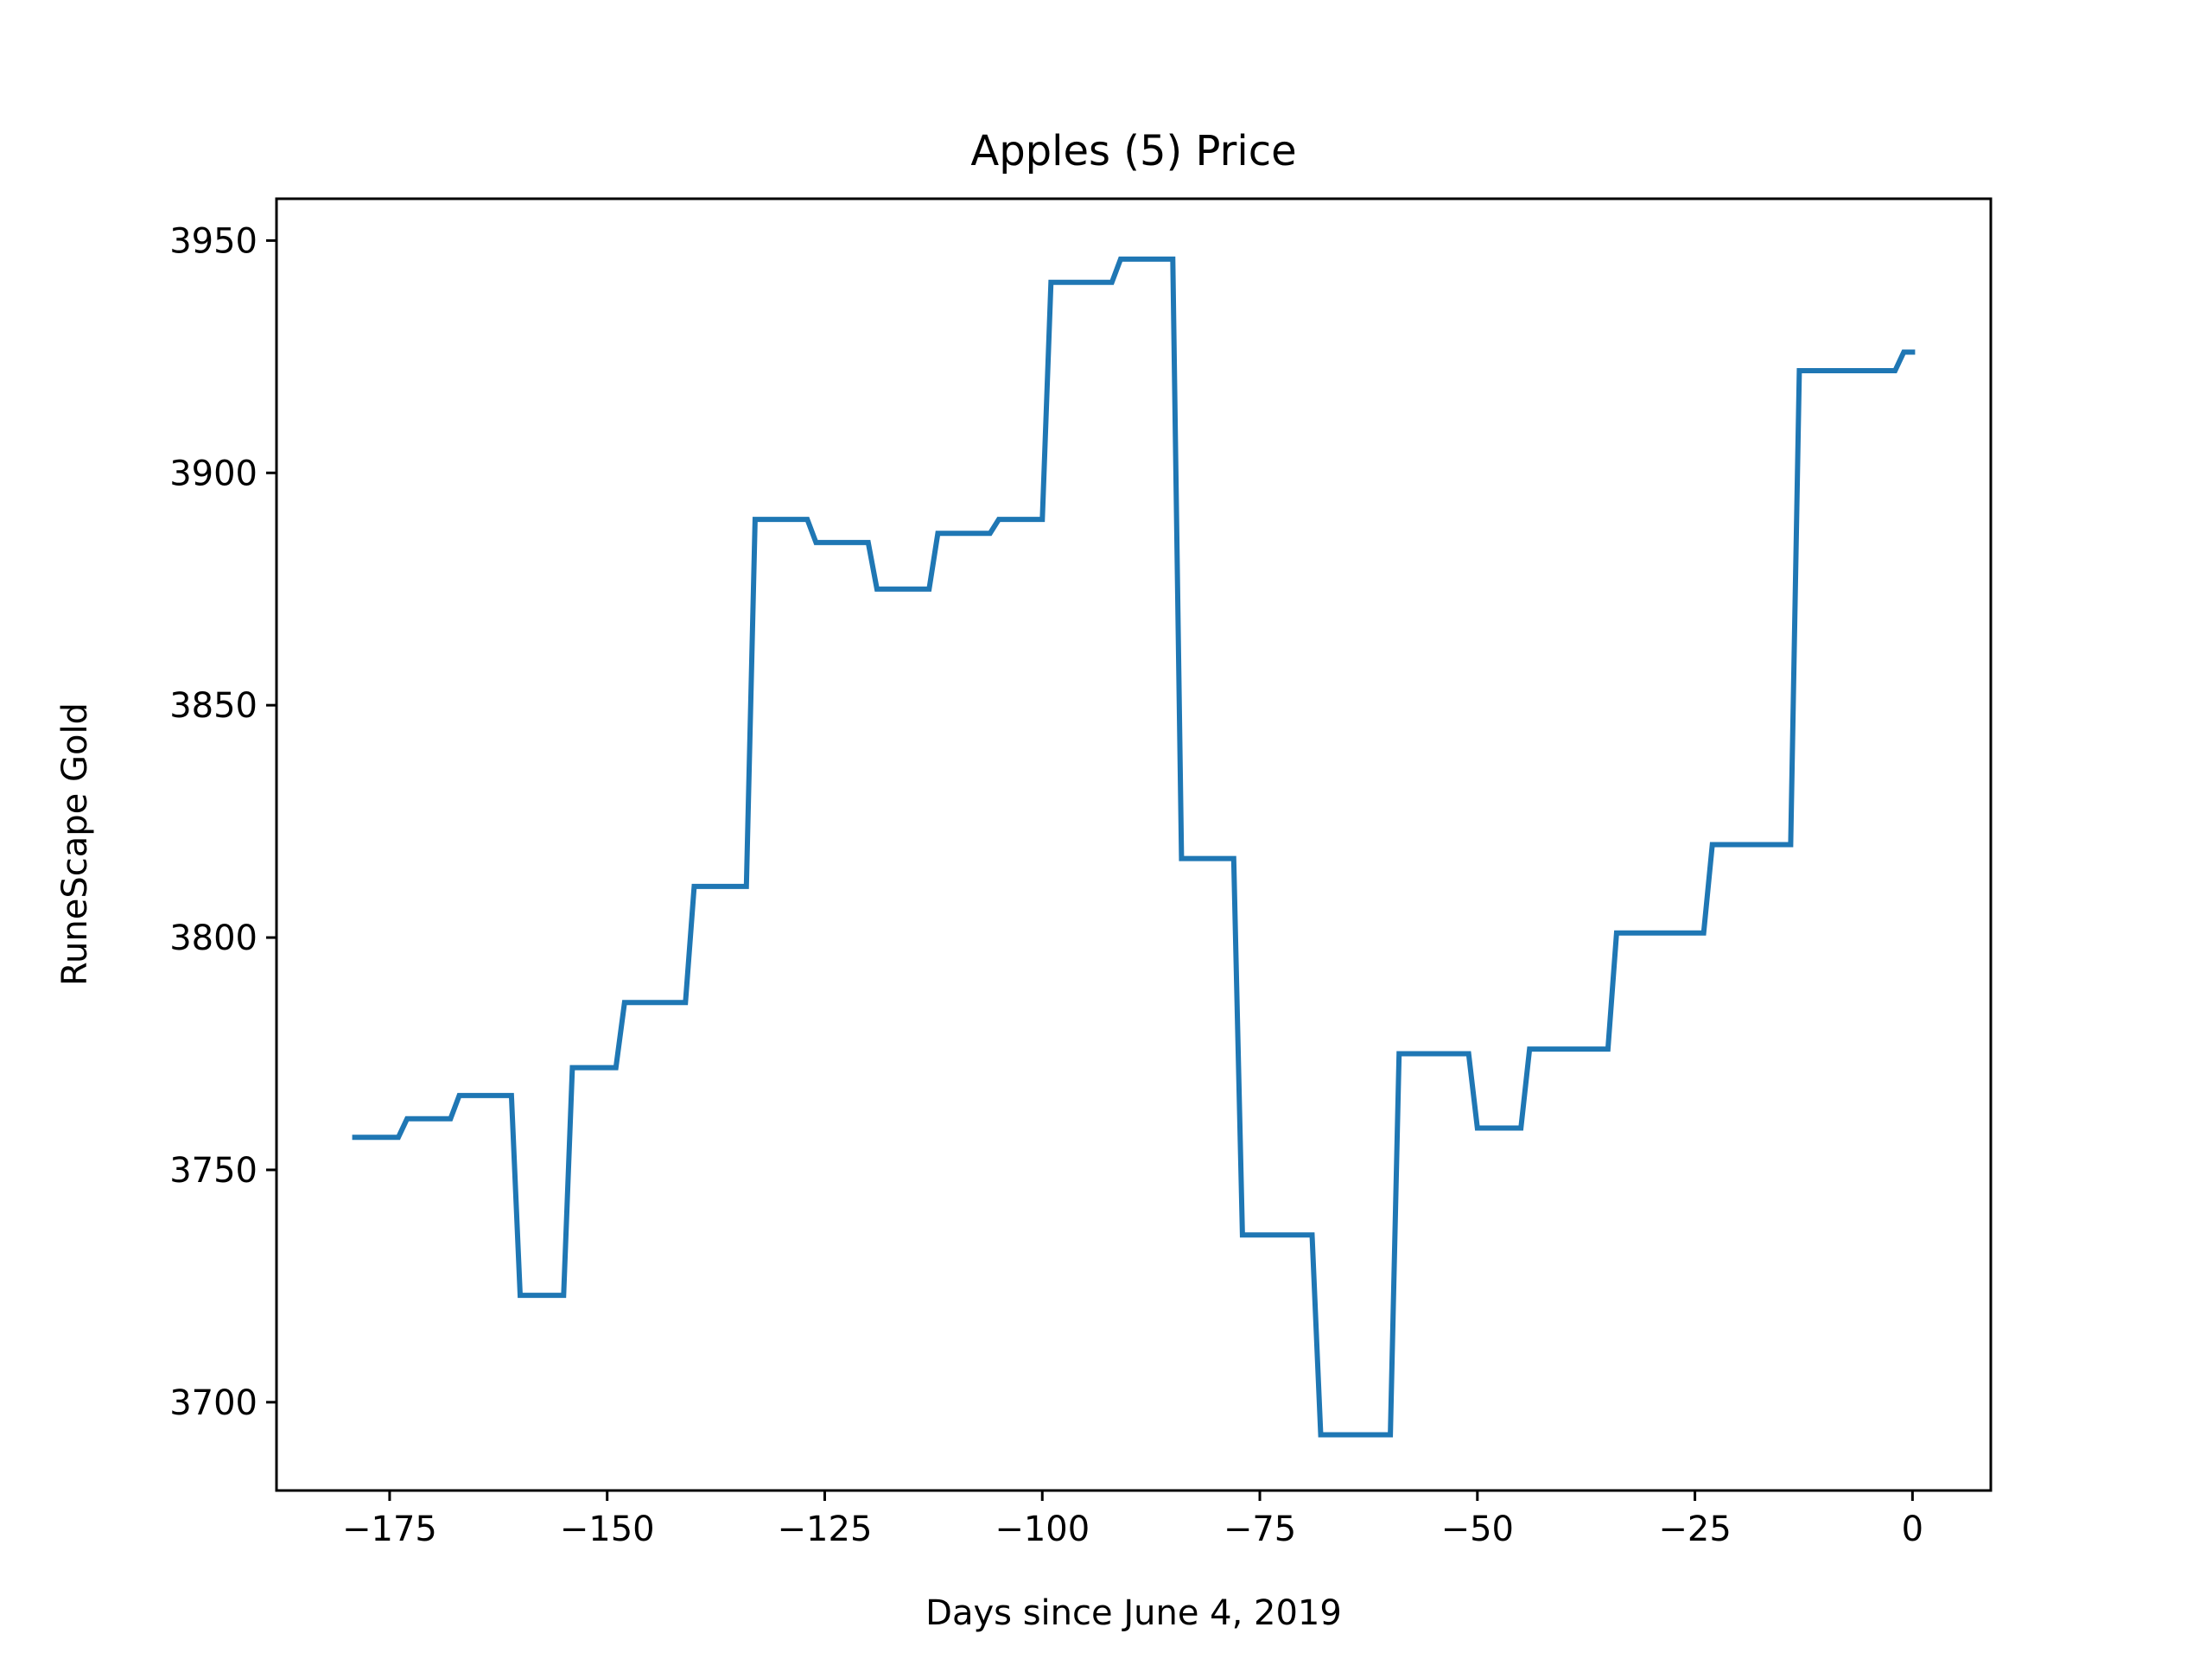  What do you see at coordinates (213, 1403) in the screenshot?
I see `y-tick-label: 3700` at bounding box center [213, 1403].